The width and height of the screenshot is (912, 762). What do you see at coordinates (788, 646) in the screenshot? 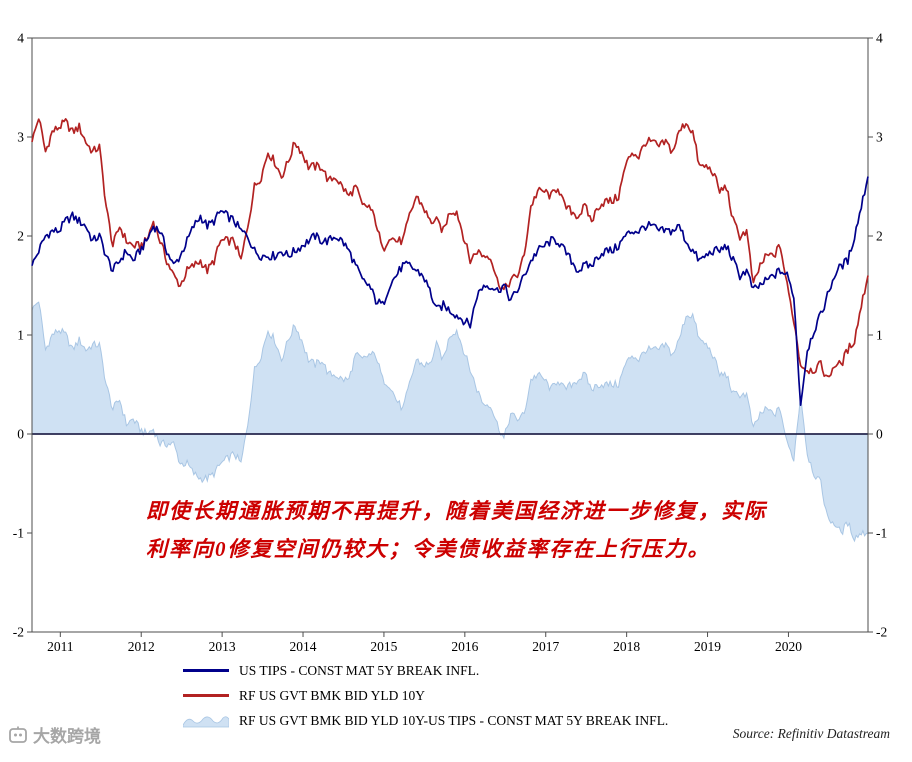
I see `x-axis-year-label: 2020` at bounding box center [788, 646].